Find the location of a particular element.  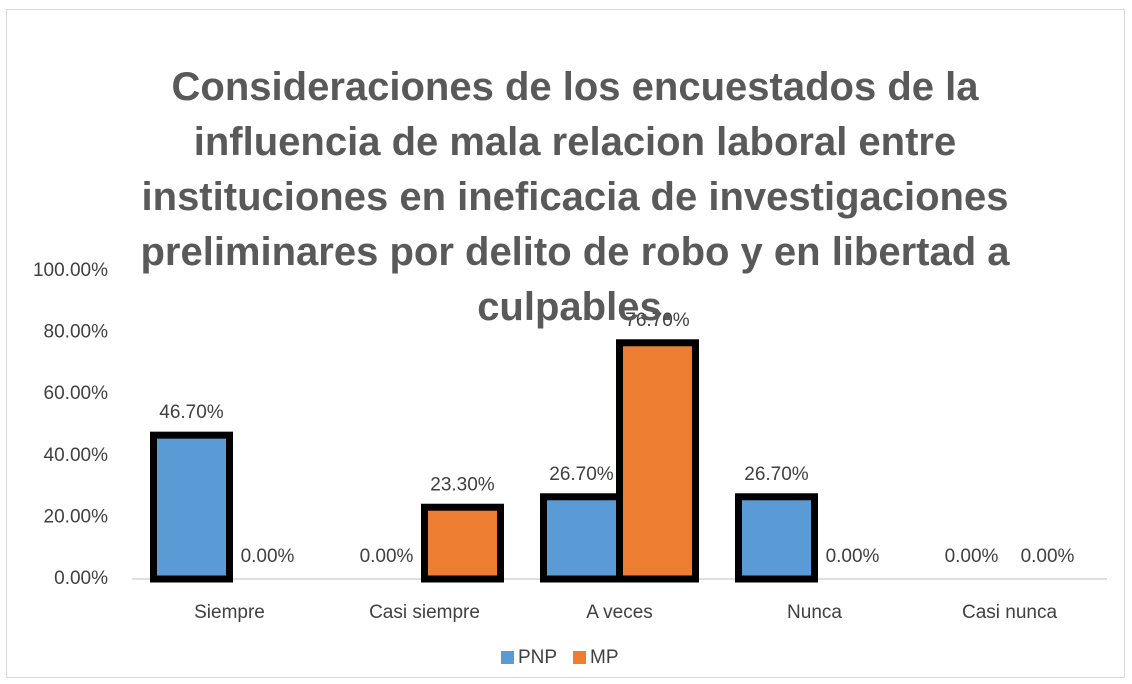

value-label: 76.70% is located at coordinates (657, 320).